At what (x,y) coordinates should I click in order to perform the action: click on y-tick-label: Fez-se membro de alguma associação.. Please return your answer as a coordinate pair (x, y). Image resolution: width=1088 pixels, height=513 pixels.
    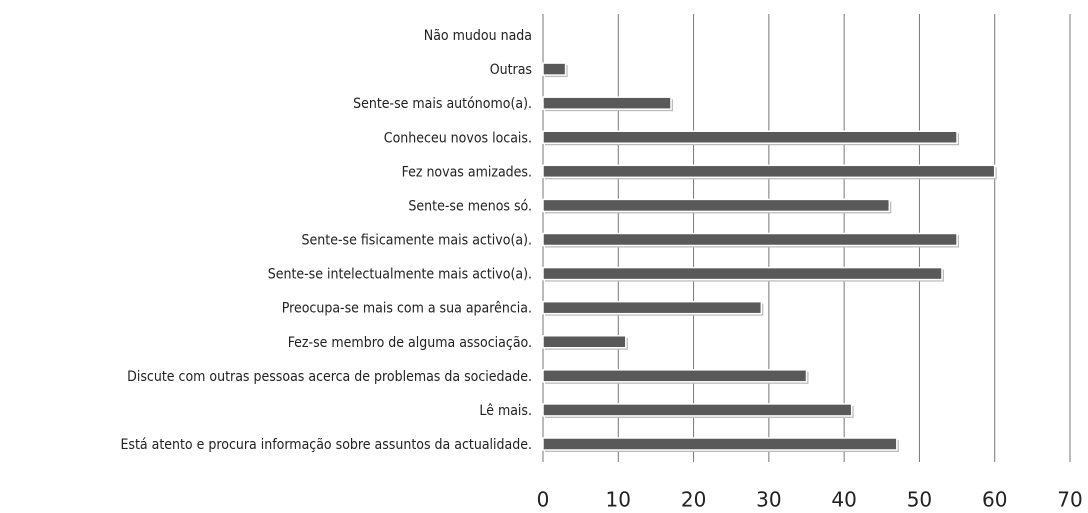
    Looking at the image, I should click on (410, 343).